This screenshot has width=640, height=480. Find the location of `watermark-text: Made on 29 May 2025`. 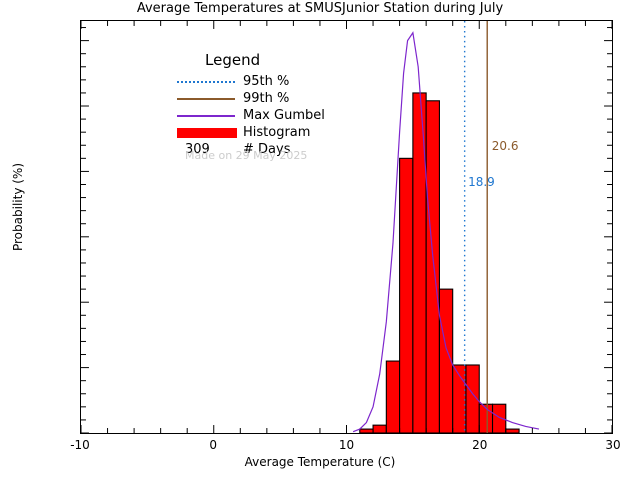

watermark-text: Made on 29 May 2025 is located at coordinates (246, 155).